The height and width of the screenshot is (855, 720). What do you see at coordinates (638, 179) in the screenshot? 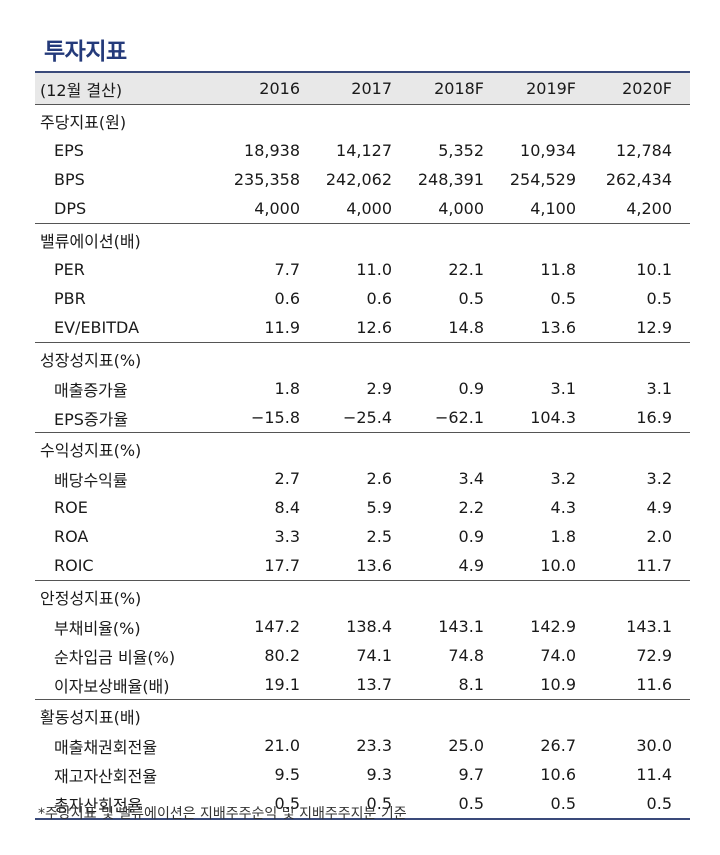
I see `cell-value: 262,434` at bounding box center [638, 179].